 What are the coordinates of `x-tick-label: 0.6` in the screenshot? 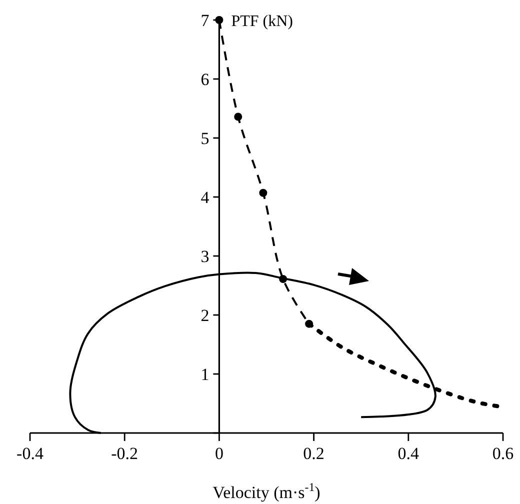 It's located at (503, 453).